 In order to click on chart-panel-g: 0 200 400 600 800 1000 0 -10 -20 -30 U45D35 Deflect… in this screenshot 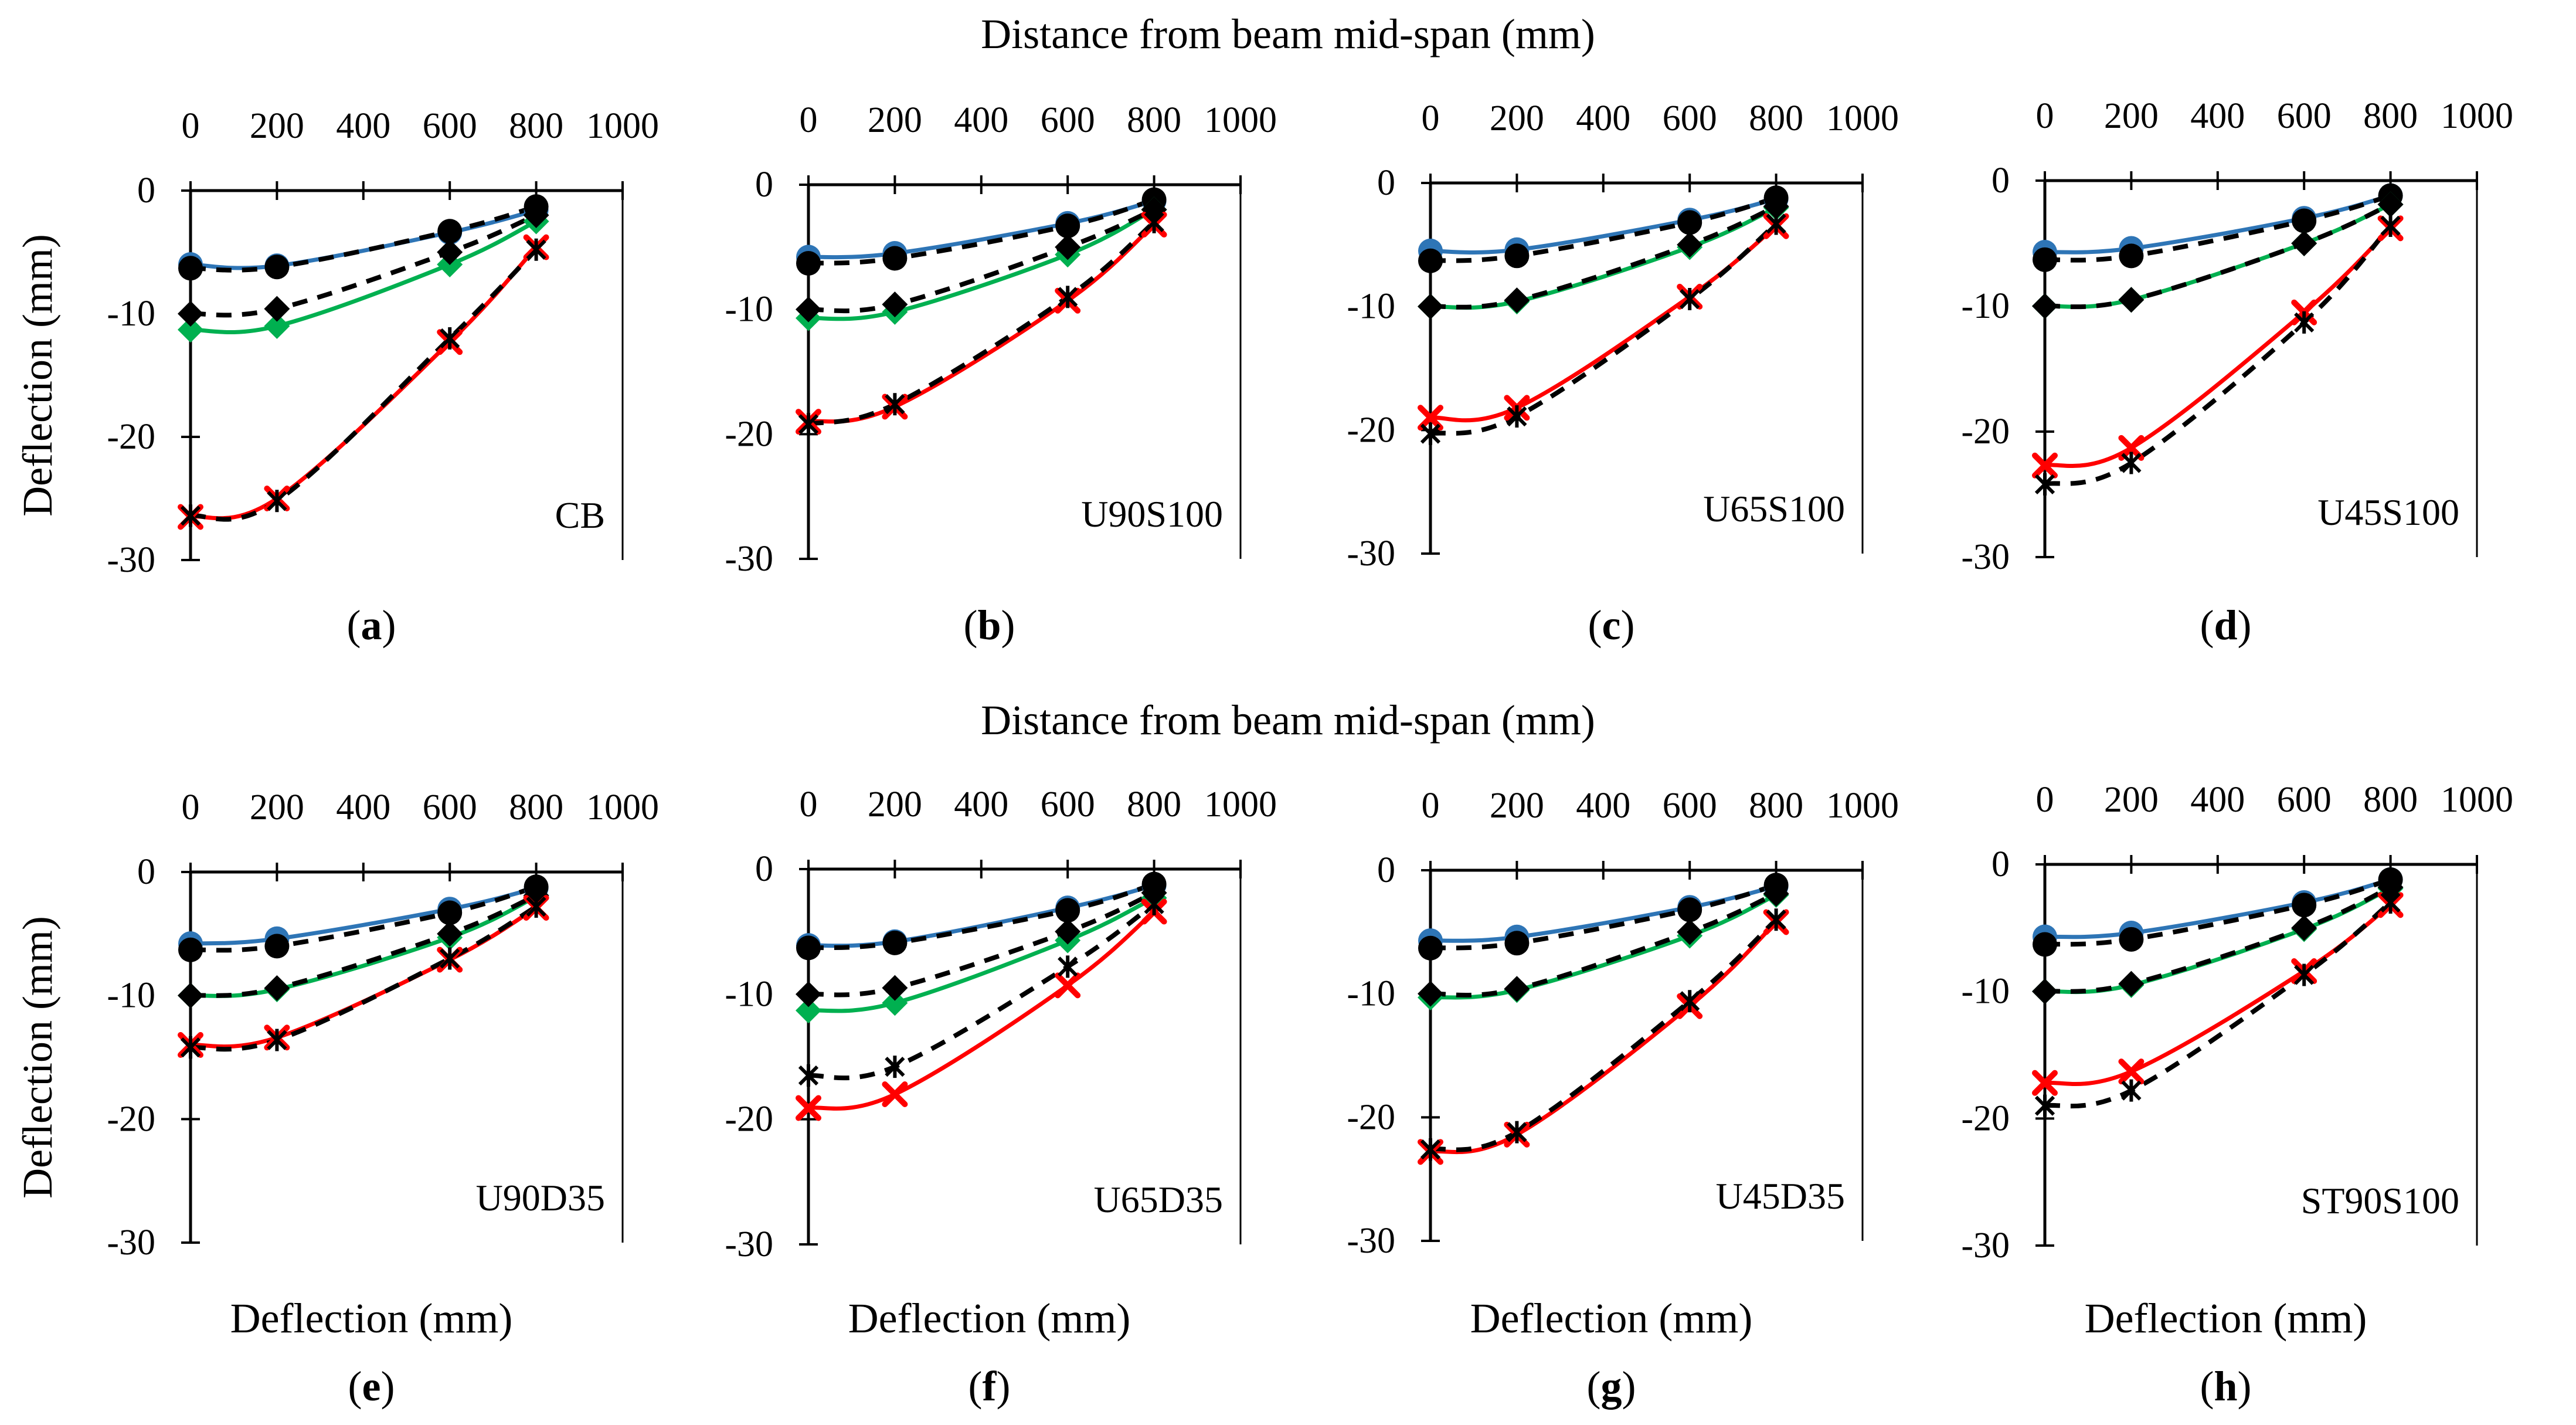, I will do `click(1623, 1098)`.